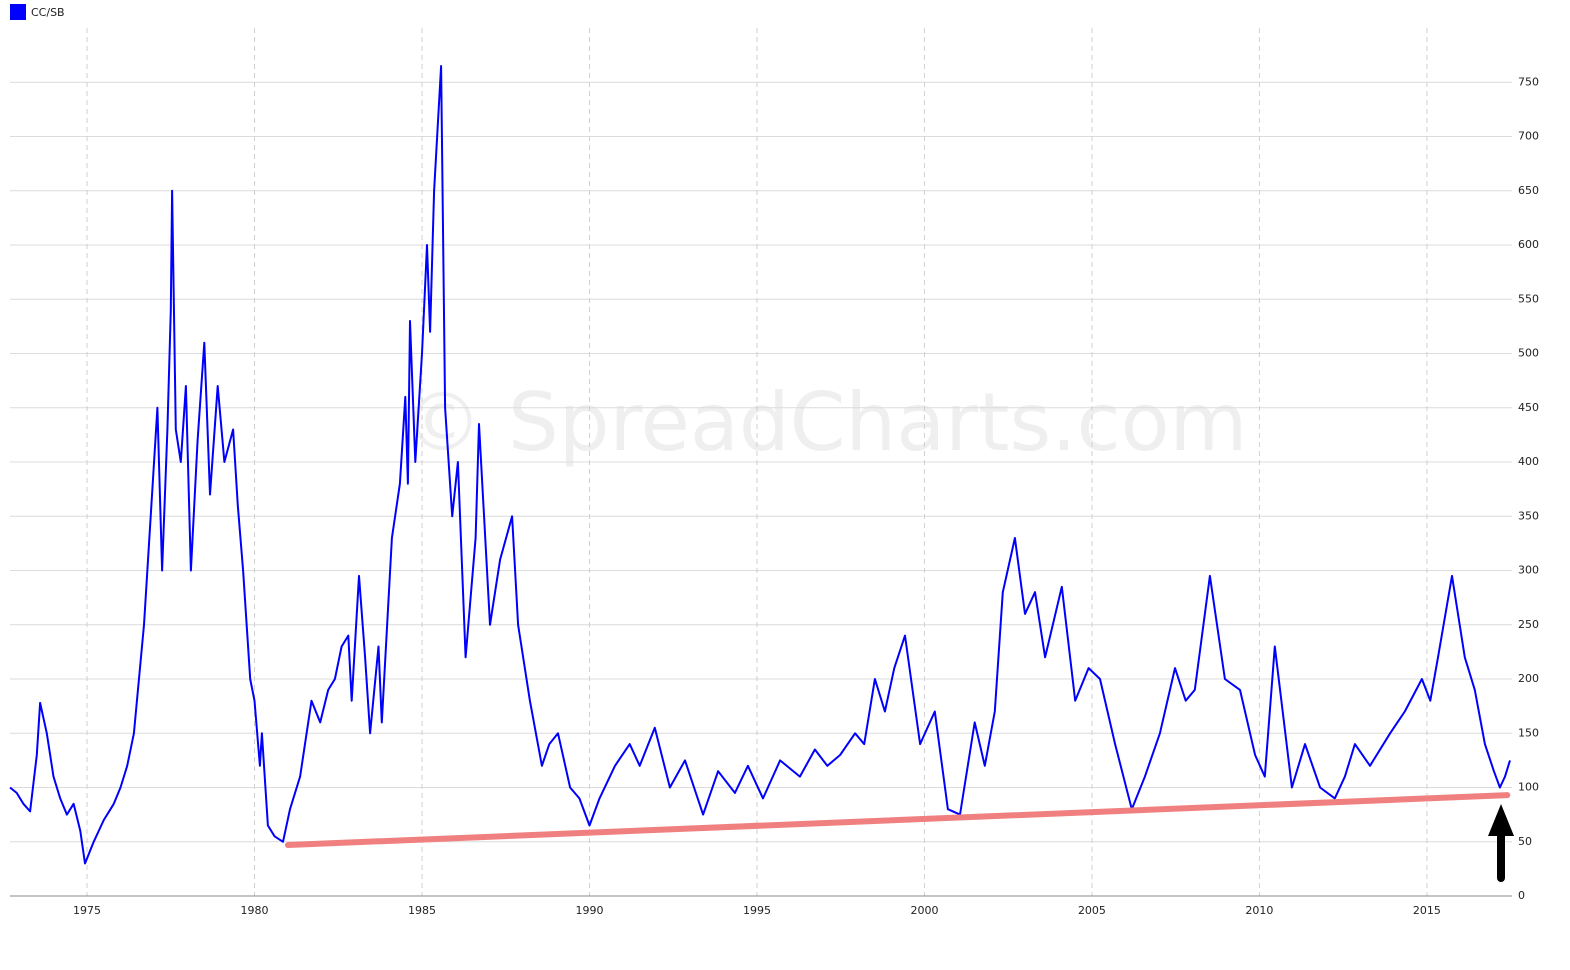  What do you see at coordinates (1528, 298) in the screenshot?
I see `y-tick-label: 550` at bounding box center [1528, 298].